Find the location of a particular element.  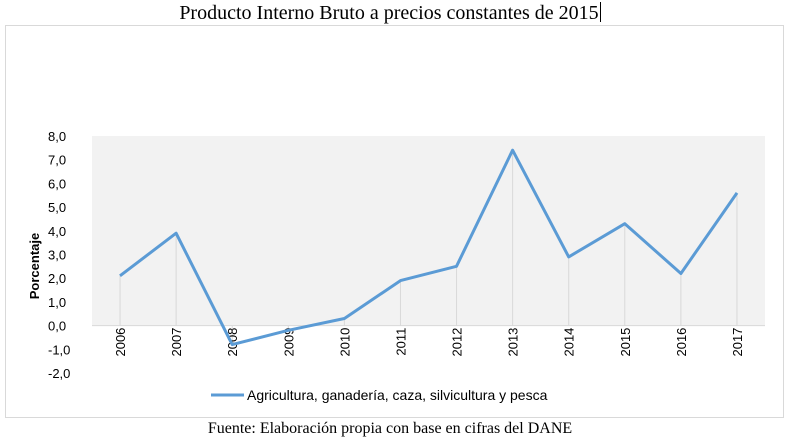

x-tick-label: 2016 is located at coordinates (681, 342).